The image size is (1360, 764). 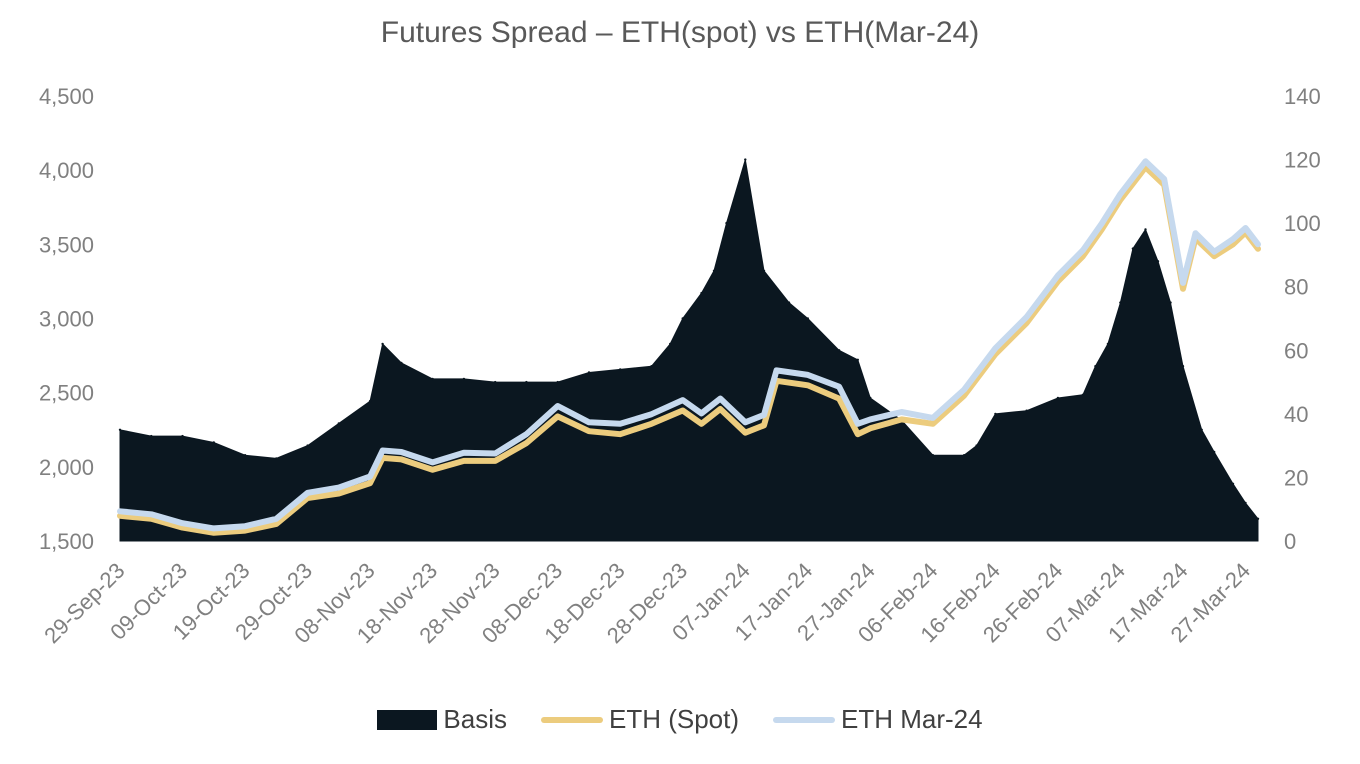 I want to click on legend-label-eth-spot: ETH (Spot), so click(x=674, y=719).